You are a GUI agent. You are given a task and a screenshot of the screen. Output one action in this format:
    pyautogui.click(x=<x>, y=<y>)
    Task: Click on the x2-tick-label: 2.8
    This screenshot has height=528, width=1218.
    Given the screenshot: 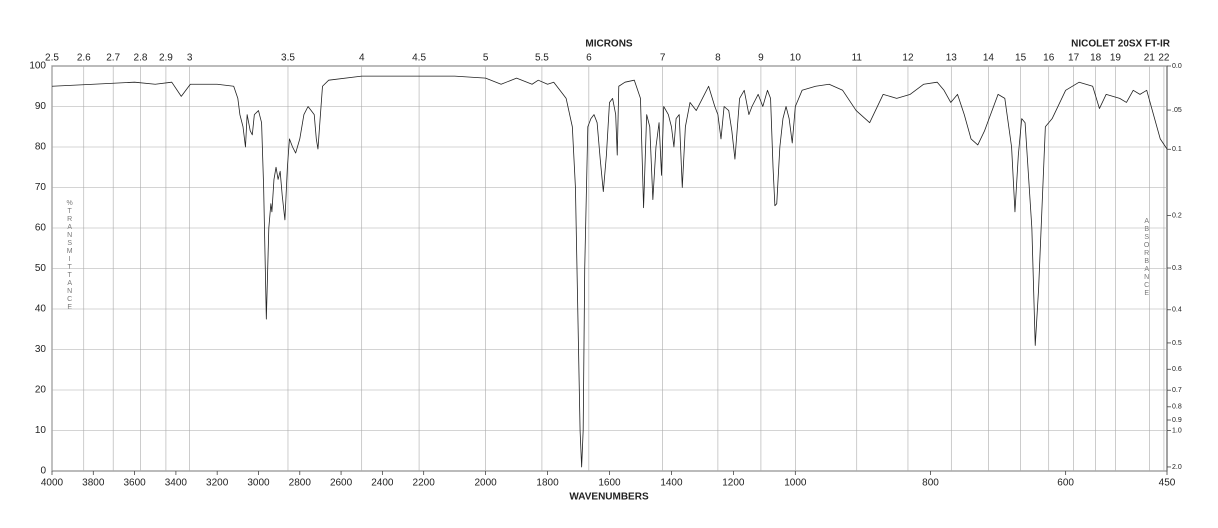 What is the action you would take?
    pyautogui.click(x=141, y=58)
    